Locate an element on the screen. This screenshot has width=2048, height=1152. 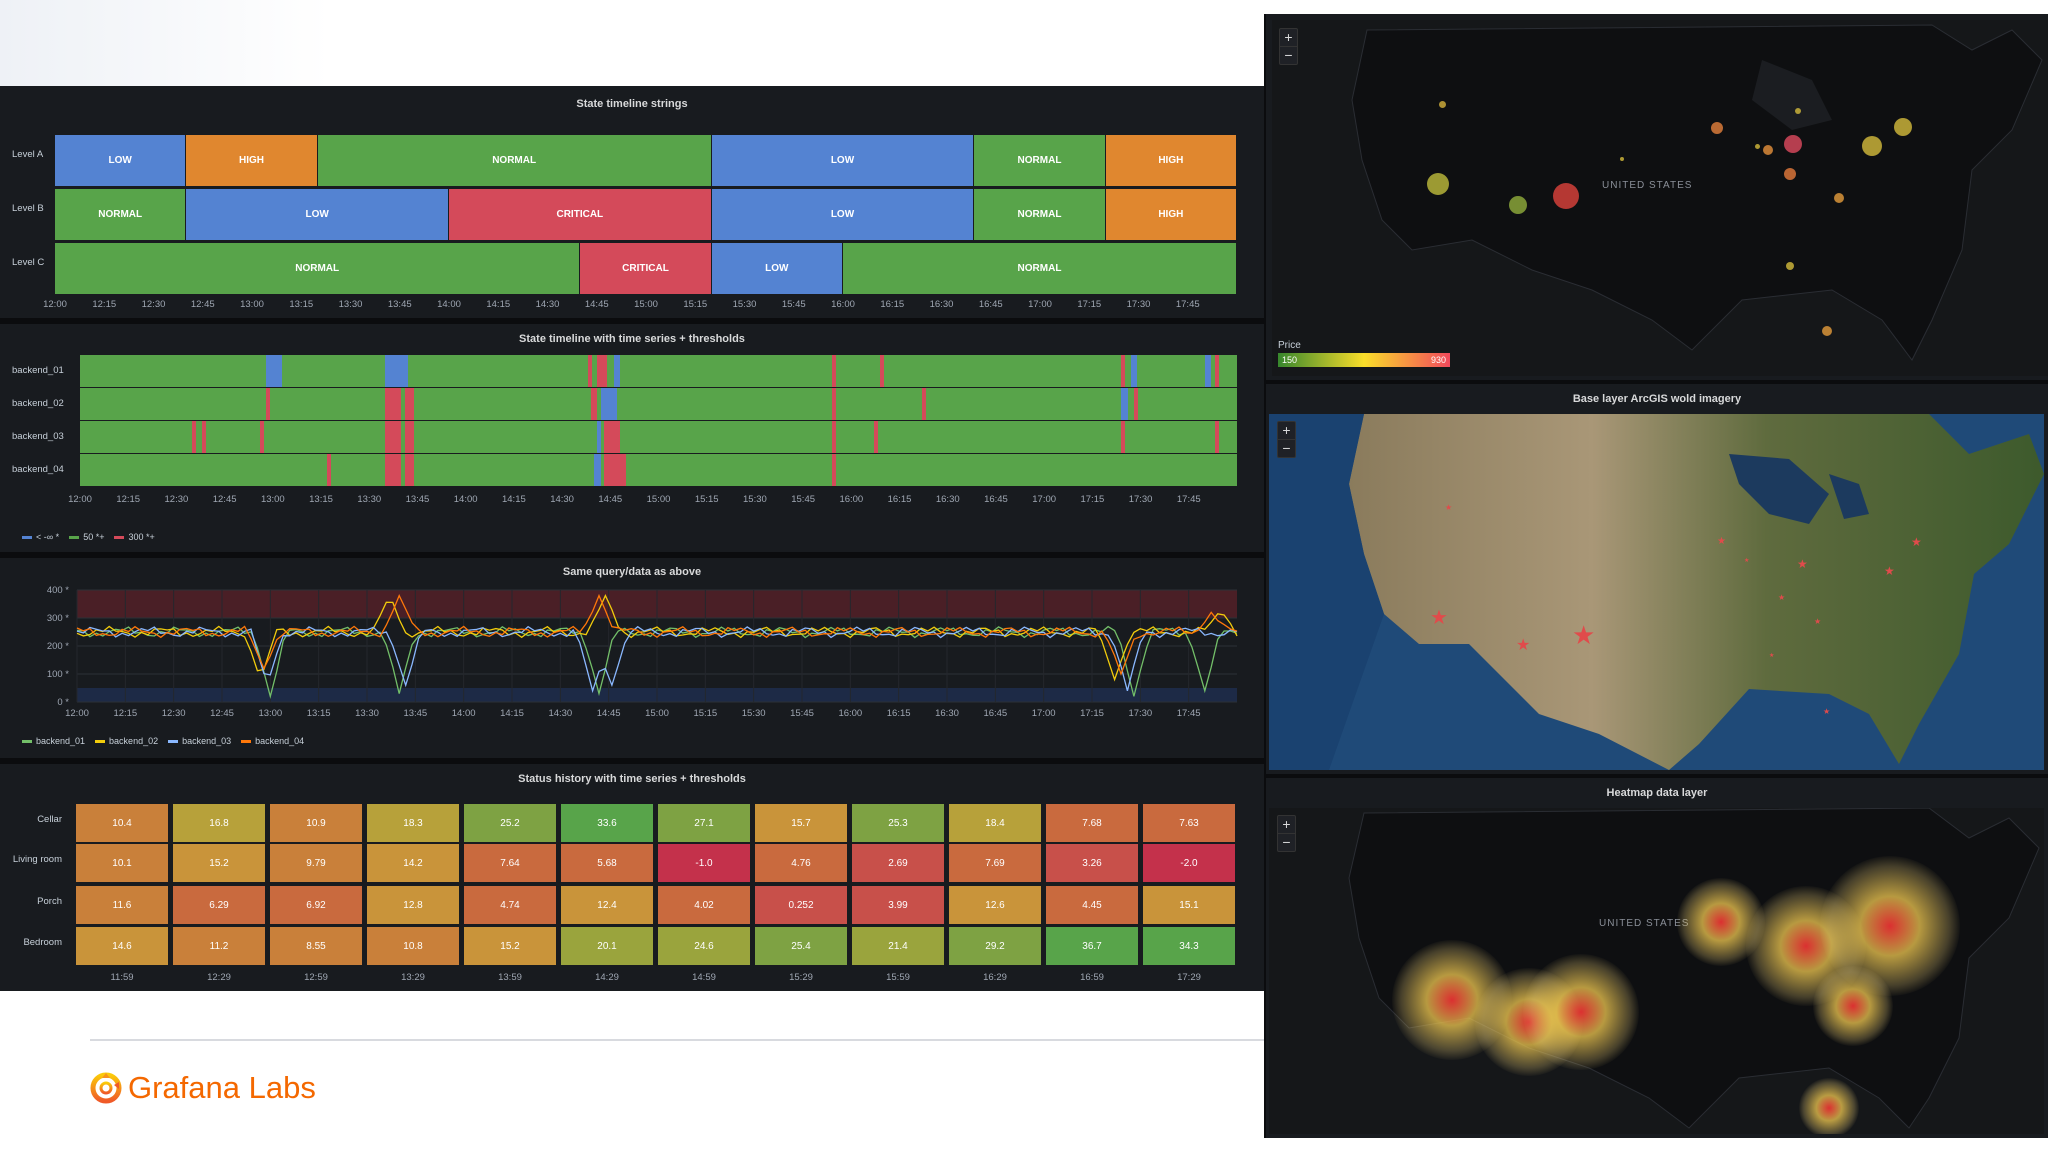
zoom-in-button: + is located at coordinates (1286, 431).